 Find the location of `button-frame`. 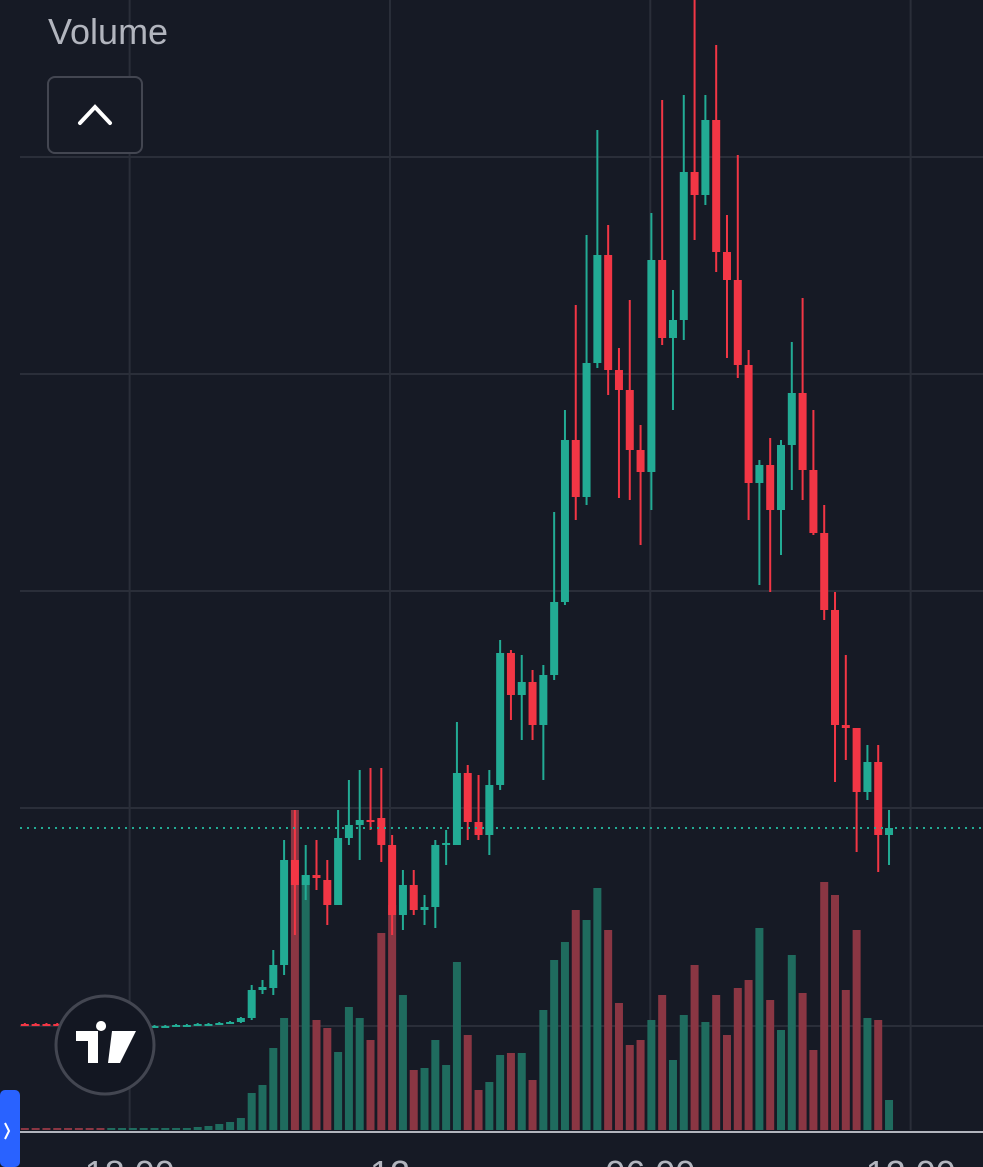

button-frame is located at coordinates (95, 115).